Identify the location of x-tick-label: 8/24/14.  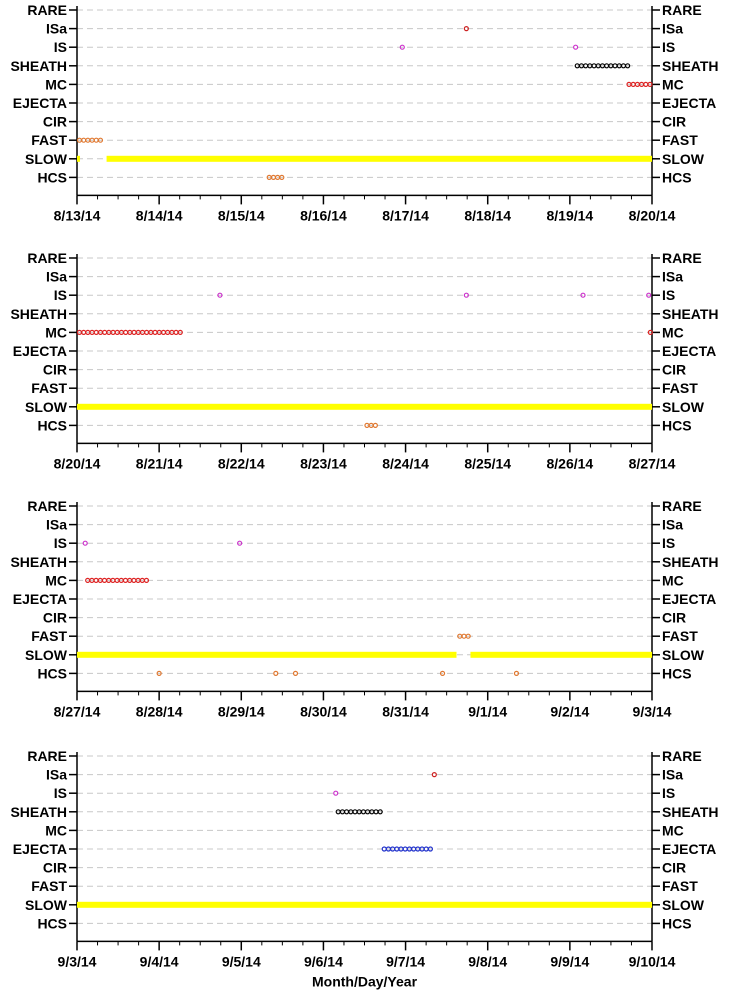
(405, 463).